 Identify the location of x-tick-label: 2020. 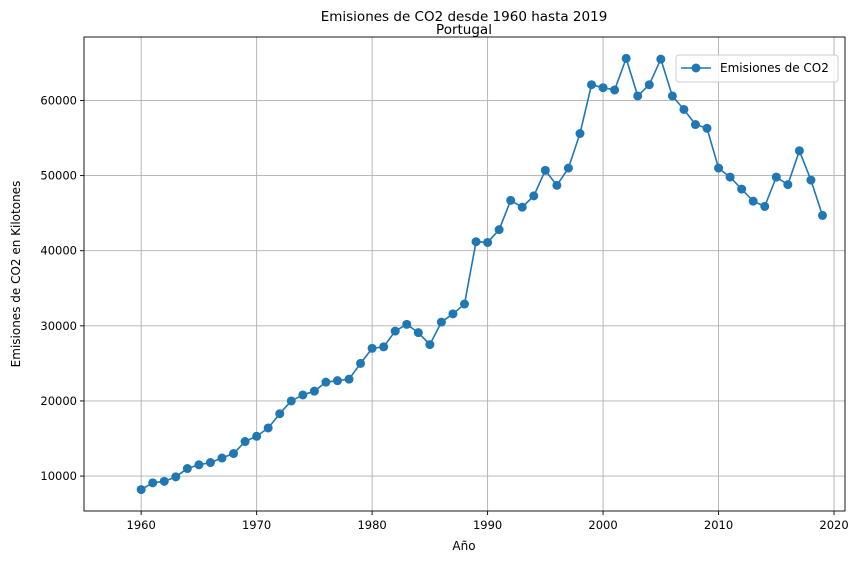
(833, 525).